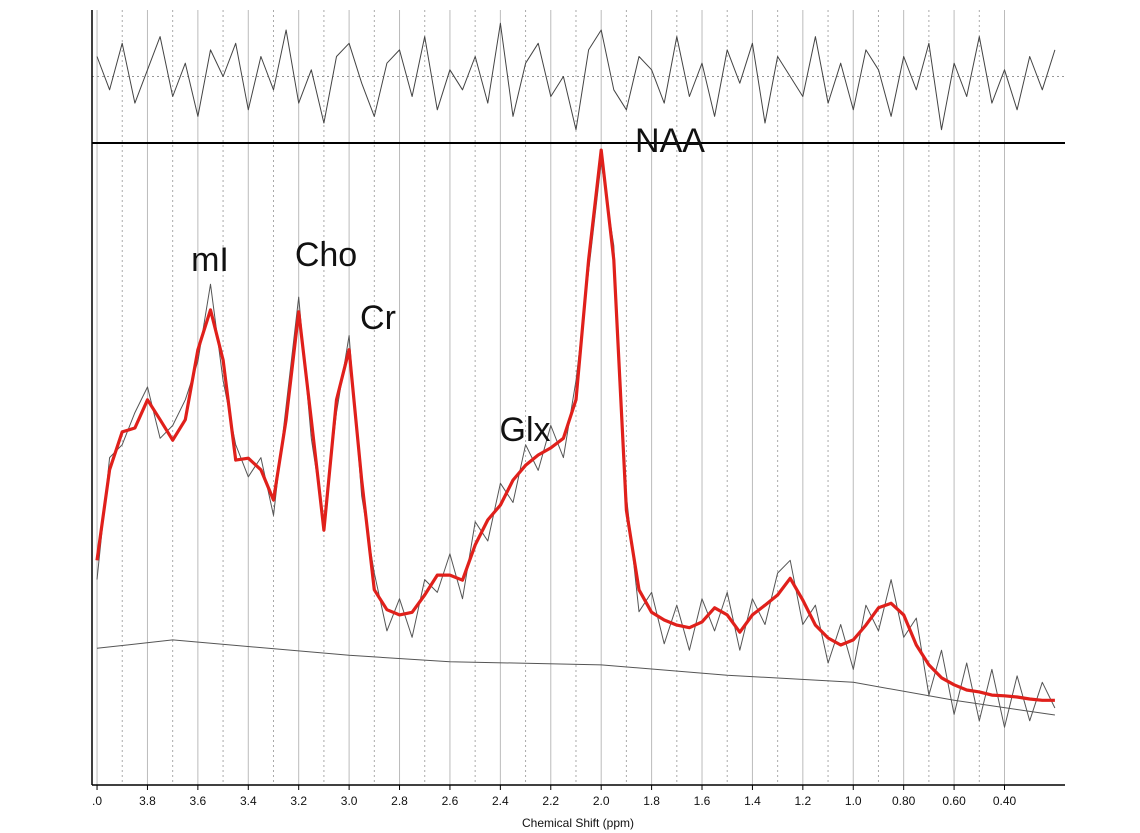  I want to click on x-tick-label: 1.2, so click(803, 801).